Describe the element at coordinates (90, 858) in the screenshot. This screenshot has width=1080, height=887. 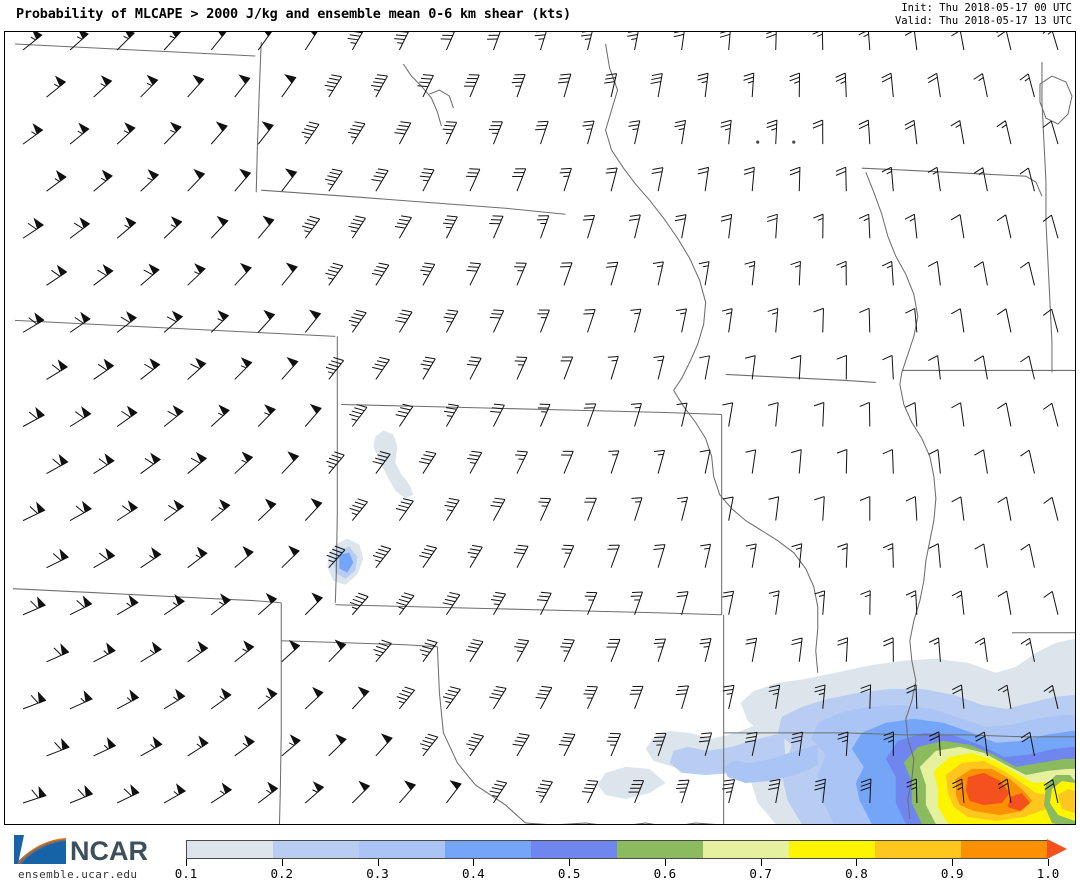
I see `ncar-logo: NCAR ensemble.ucar.edu` at that location.